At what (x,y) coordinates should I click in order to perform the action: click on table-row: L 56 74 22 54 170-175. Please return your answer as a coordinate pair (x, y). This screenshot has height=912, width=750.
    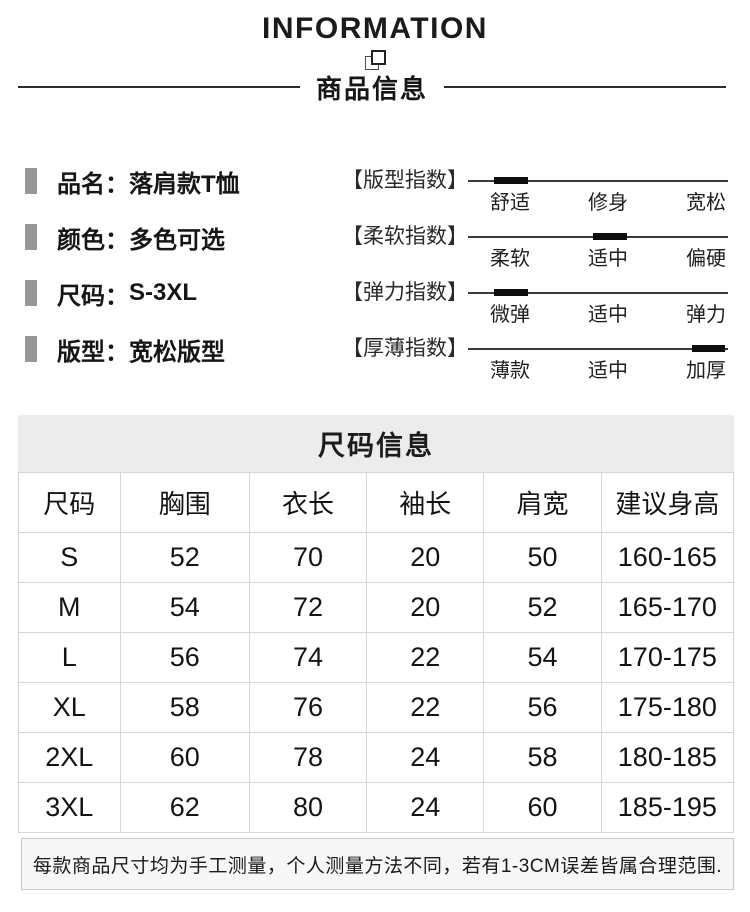
    Looking at the image, I should click on (376, 657).